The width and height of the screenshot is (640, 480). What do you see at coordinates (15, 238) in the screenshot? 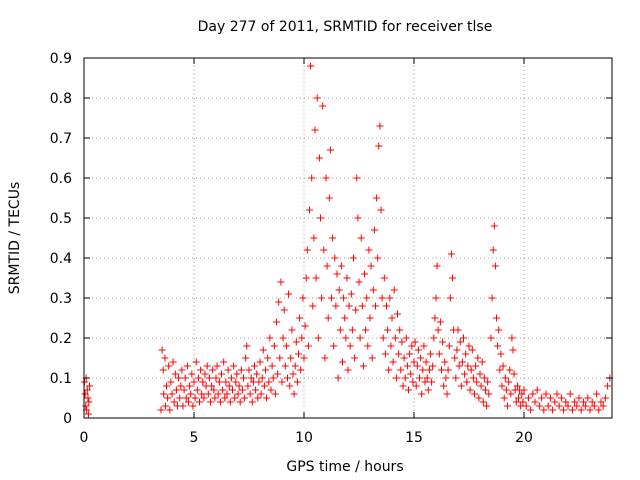
I see `y-axis-label: SRMTID / TECUs` at bounding box center [15, 238].